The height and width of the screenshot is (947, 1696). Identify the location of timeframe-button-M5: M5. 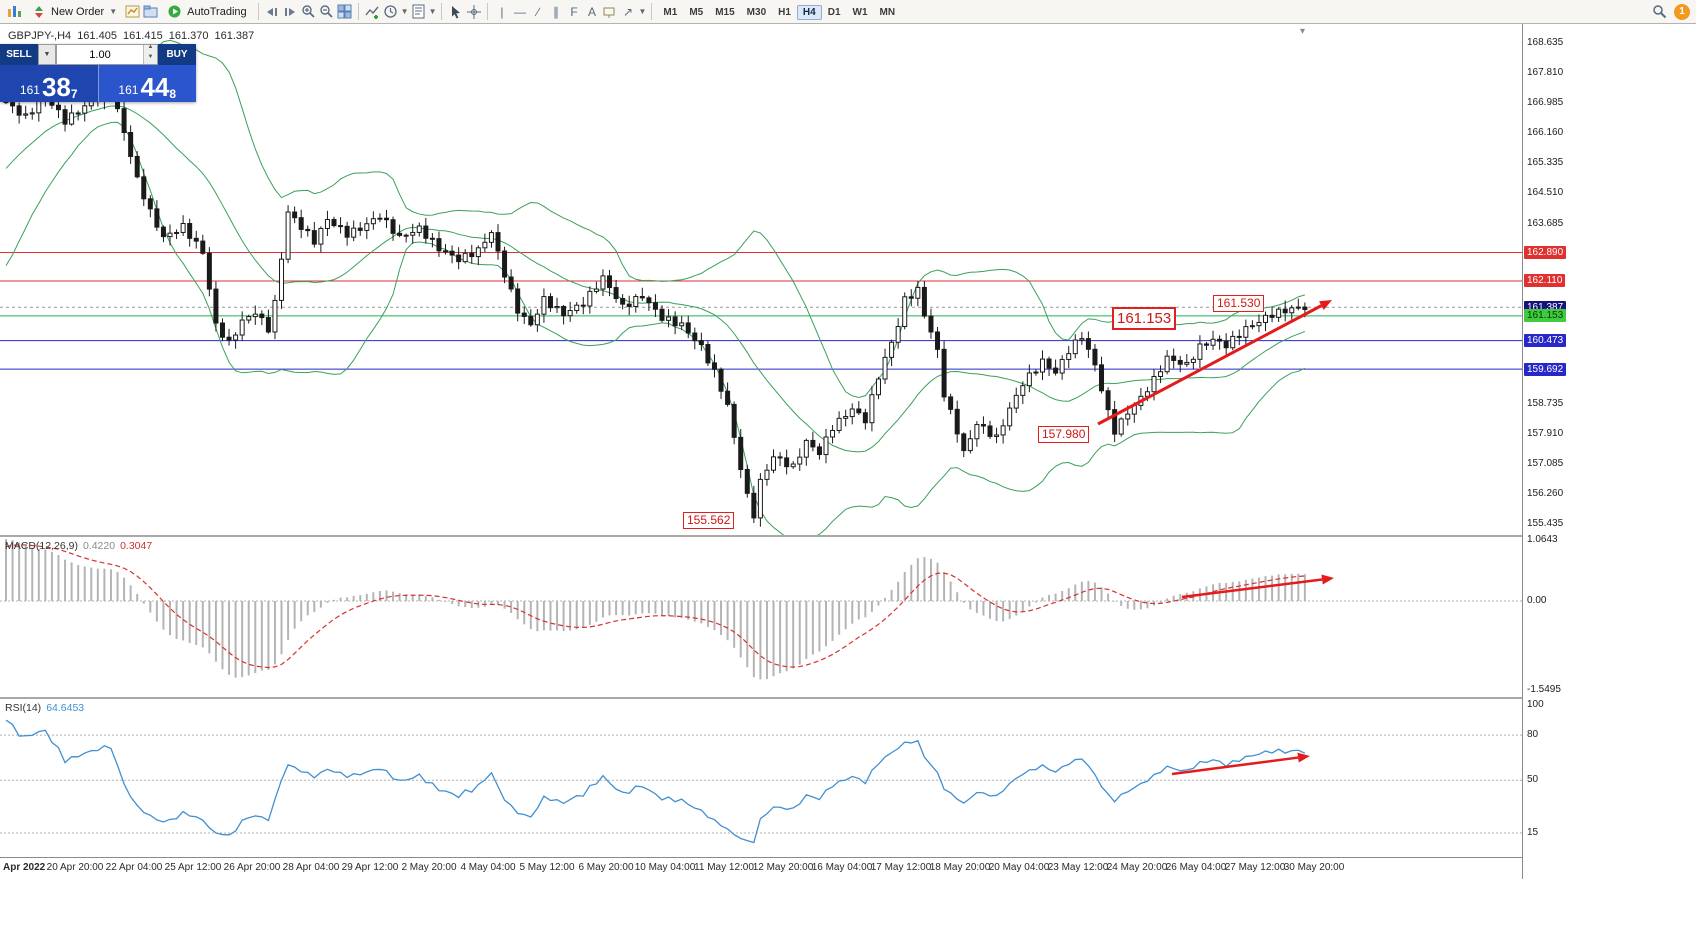
(696, 12).